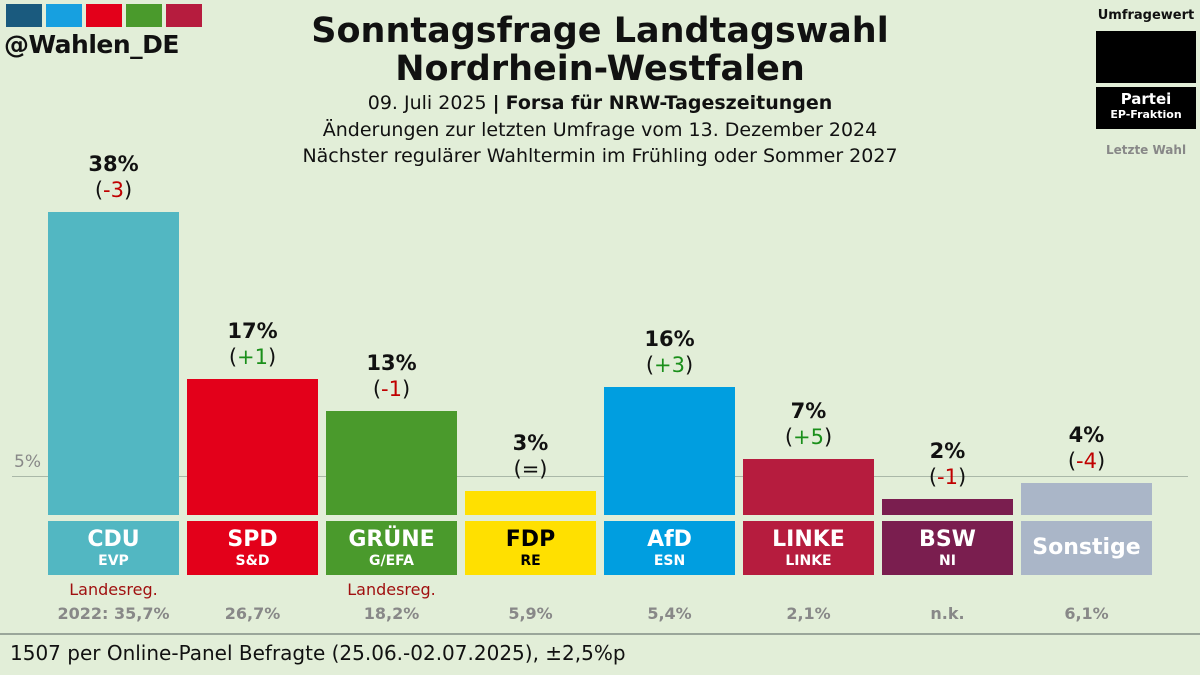 Image resolution: width=1200 pixels, height=675 pixels. What do you see at coordinates (808, 411) in the screenshot?
I see `value-label: 7%` at bounding box center [808, 411].